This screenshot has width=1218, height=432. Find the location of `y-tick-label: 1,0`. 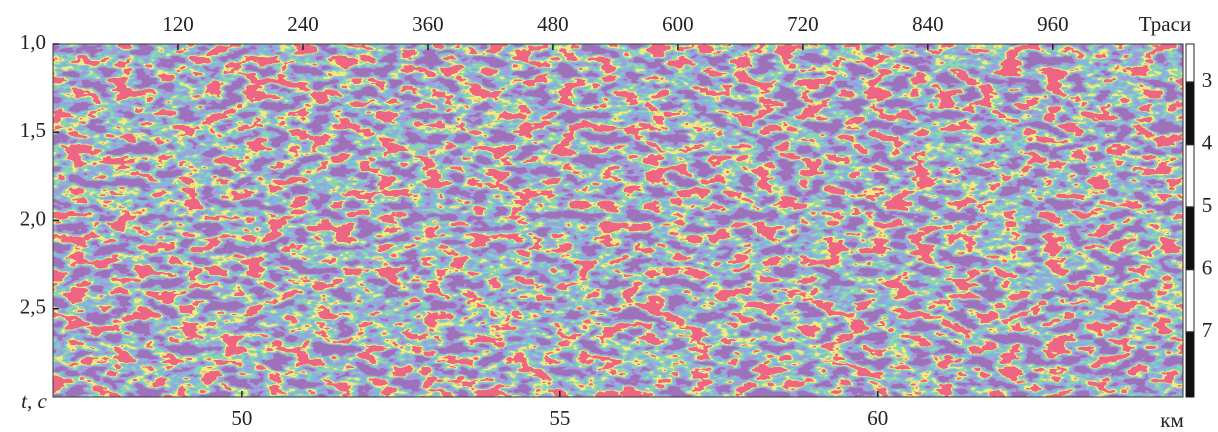

y-tick-label: 1,0 is located at coordinates (33, 42).